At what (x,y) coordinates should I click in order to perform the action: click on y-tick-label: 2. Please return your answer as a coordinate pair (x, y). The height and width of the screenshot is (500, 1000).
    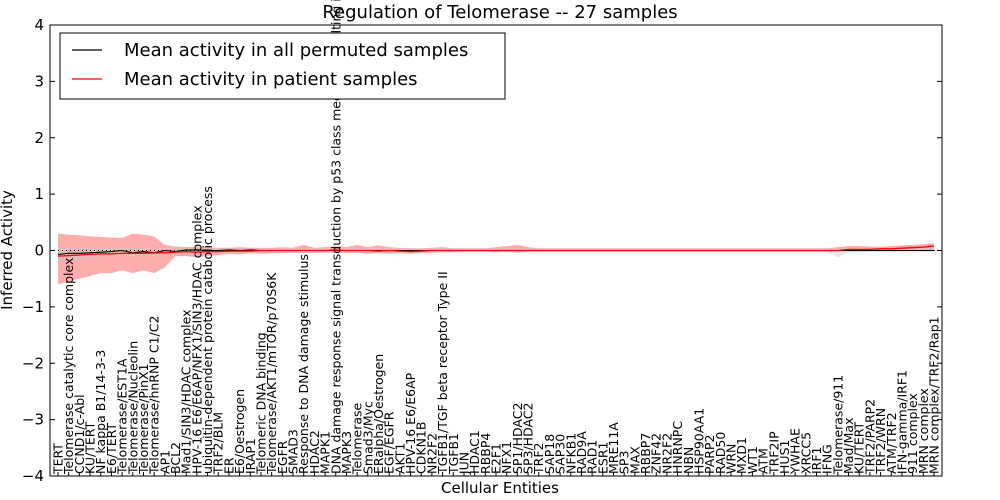
    Looking at the image, I should click on (39, 138).